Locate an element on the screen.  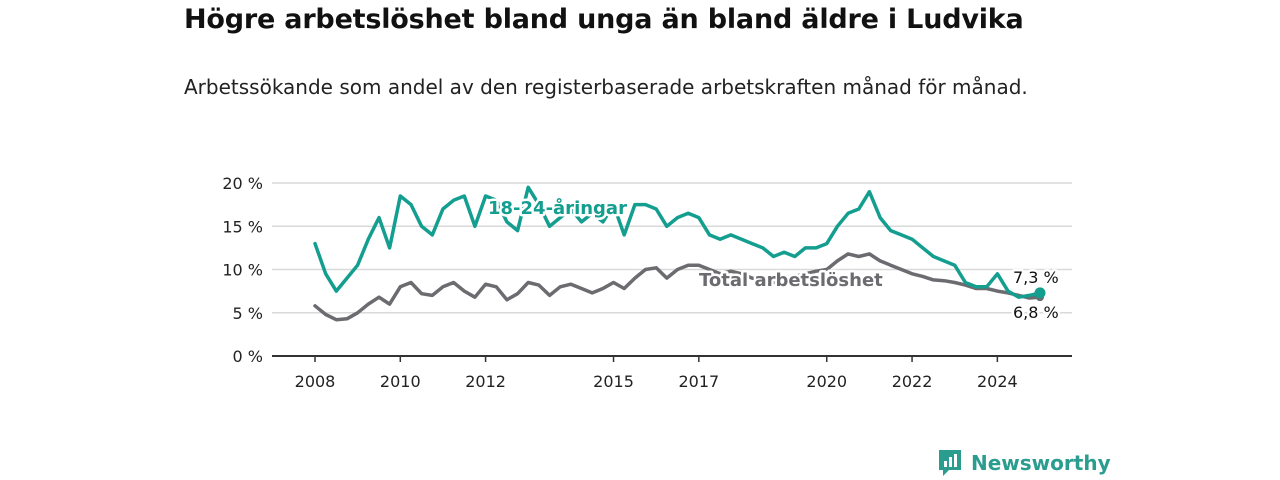
brand-name: Newsworthy is located at coordinates (1041, 463).